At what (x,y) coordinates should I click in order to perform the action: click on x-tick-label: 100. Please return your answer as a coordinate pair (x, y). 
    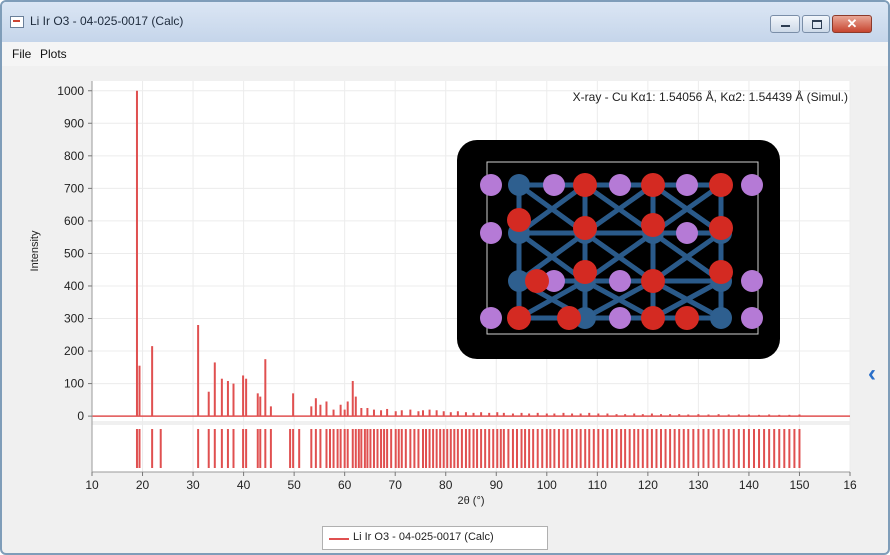
    Looking at the image, I should click on (547, 485).